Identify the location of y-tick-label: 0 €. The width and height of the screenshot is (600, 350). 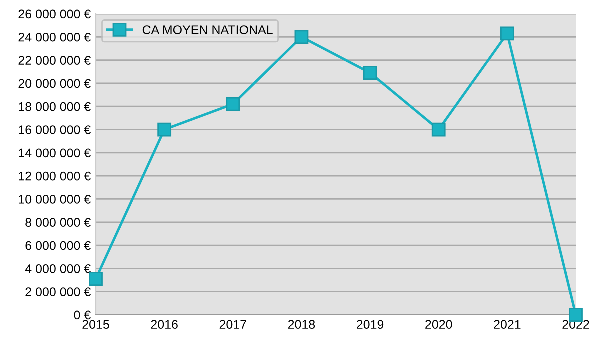
(82, 315).